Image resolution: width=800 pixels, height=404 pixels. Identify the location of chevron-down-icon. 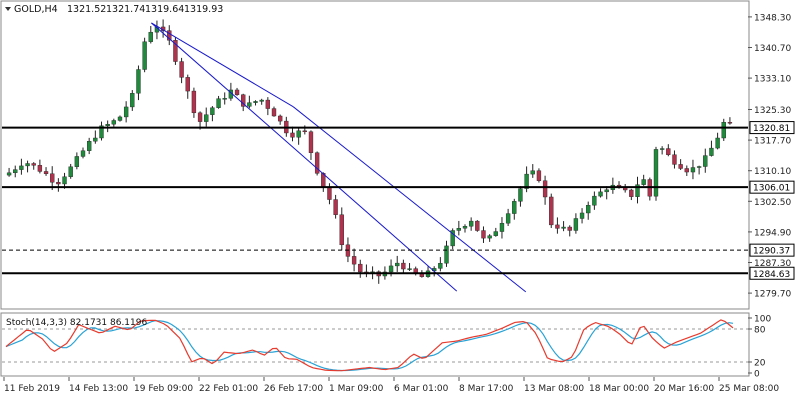
(8, 9).